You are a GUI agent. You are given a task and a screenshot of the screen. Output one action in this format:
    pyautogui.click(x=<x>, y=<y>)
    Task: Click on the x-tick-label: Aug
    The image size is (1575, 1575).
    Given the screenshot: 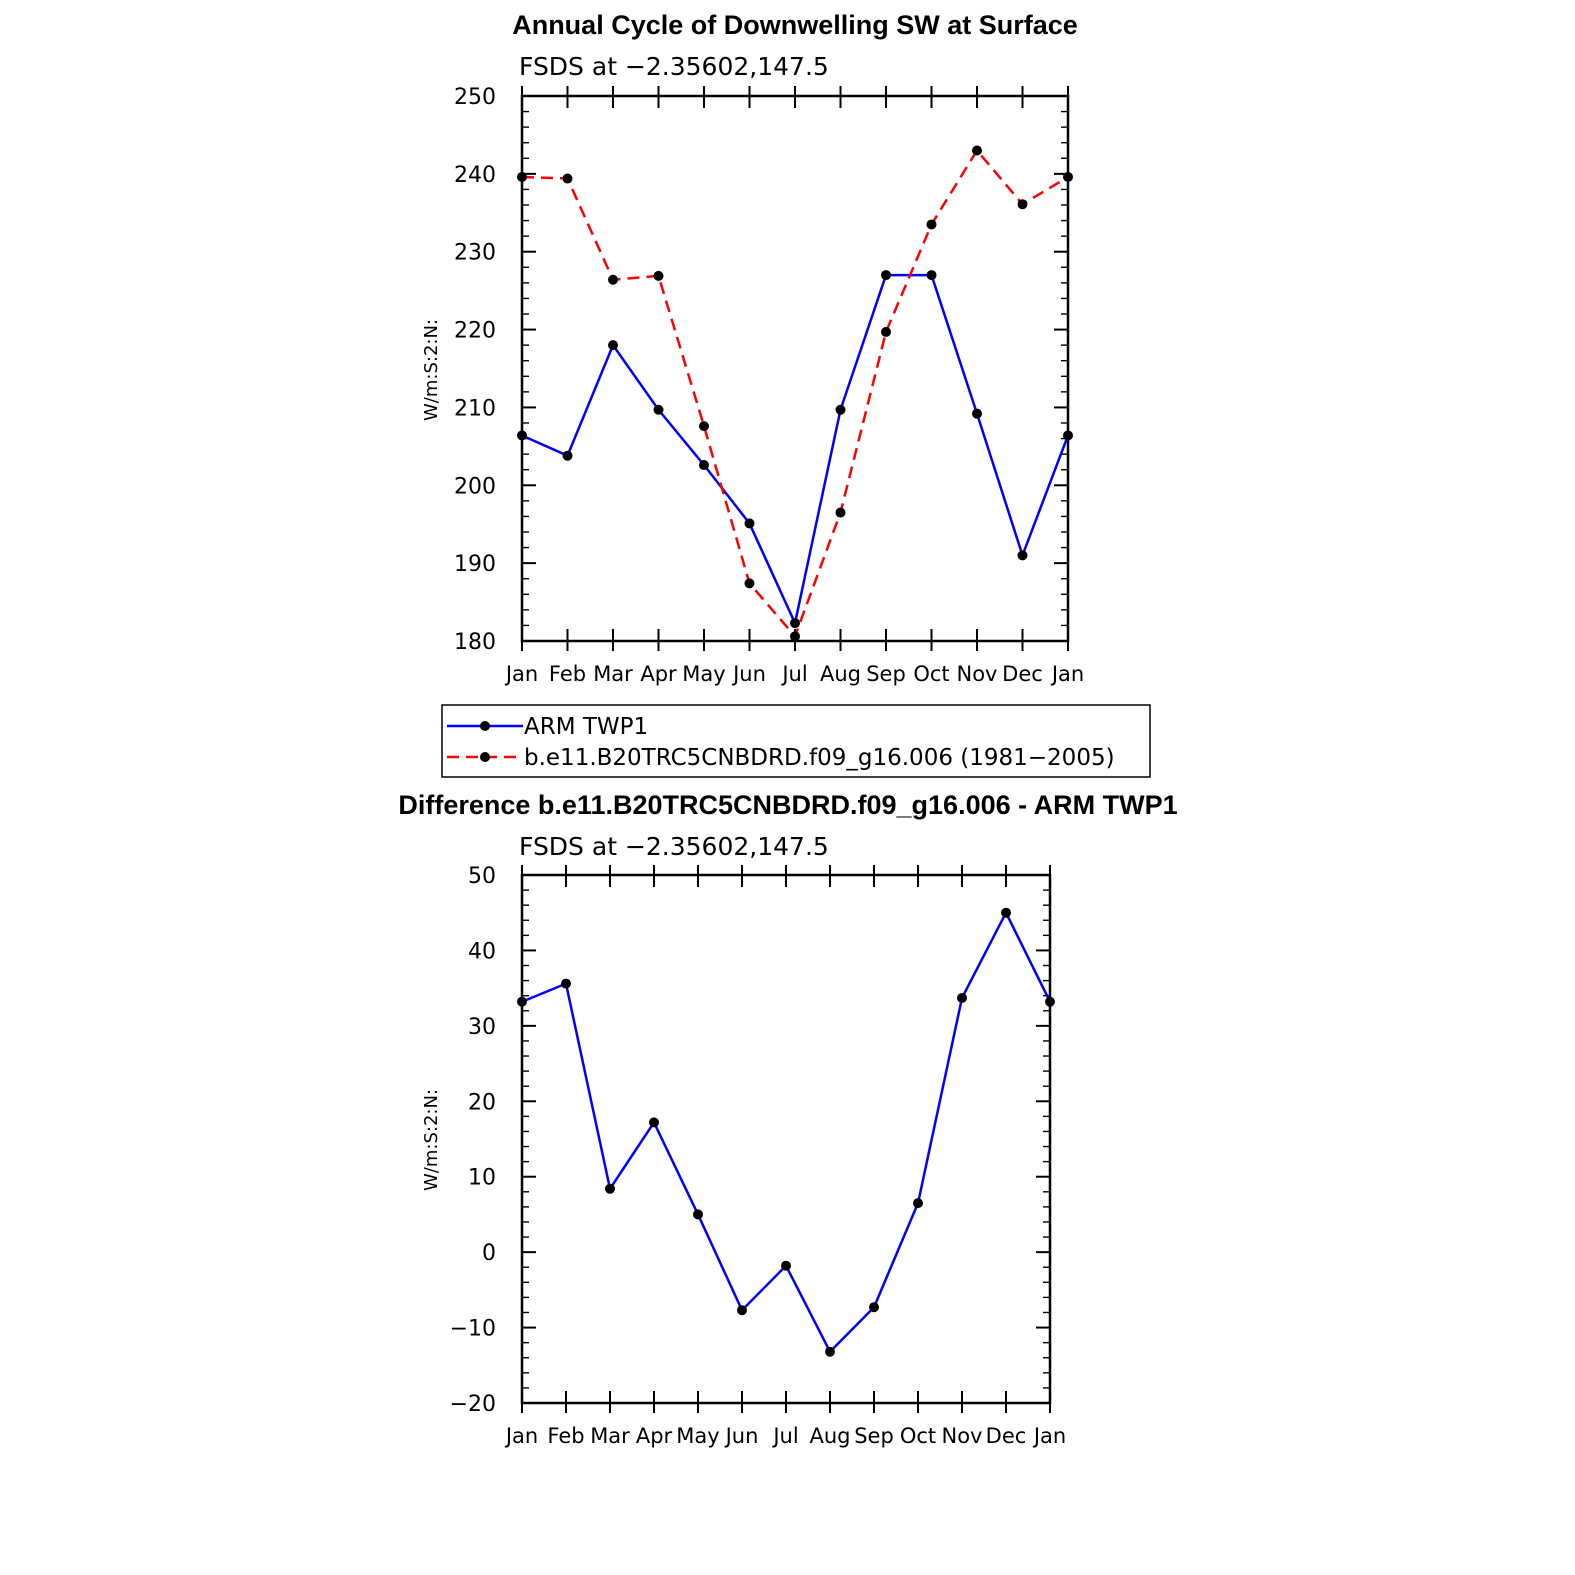 What is the action you would take?
    pyautogui.click(x=840, y=674)
    